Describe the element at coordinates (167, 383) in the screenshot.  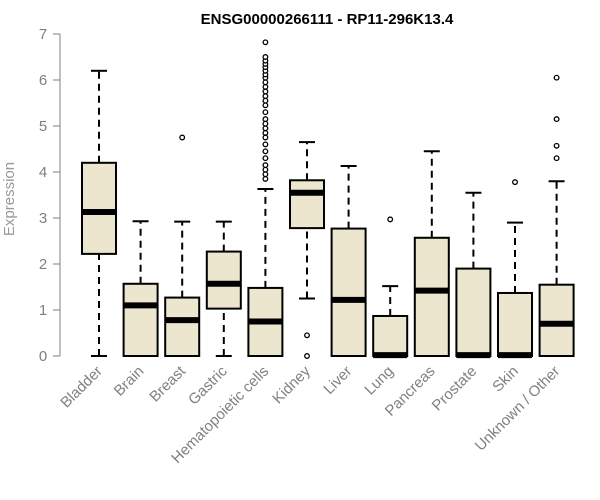
I see `x-tick-label: Breast` at that location.